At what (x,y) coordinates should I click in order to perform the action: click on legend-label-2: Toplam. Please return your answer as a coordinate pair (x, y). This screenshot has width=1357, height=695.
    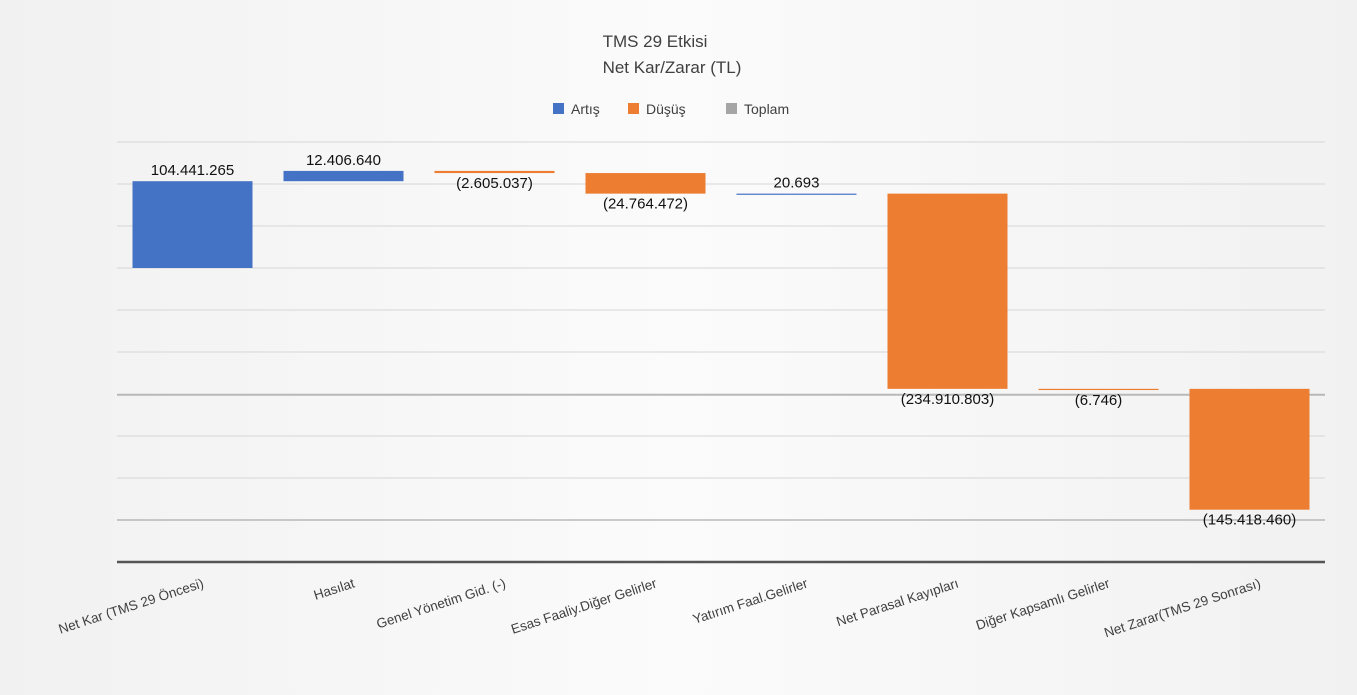
    Looking at the image, I should click on (766, 109).